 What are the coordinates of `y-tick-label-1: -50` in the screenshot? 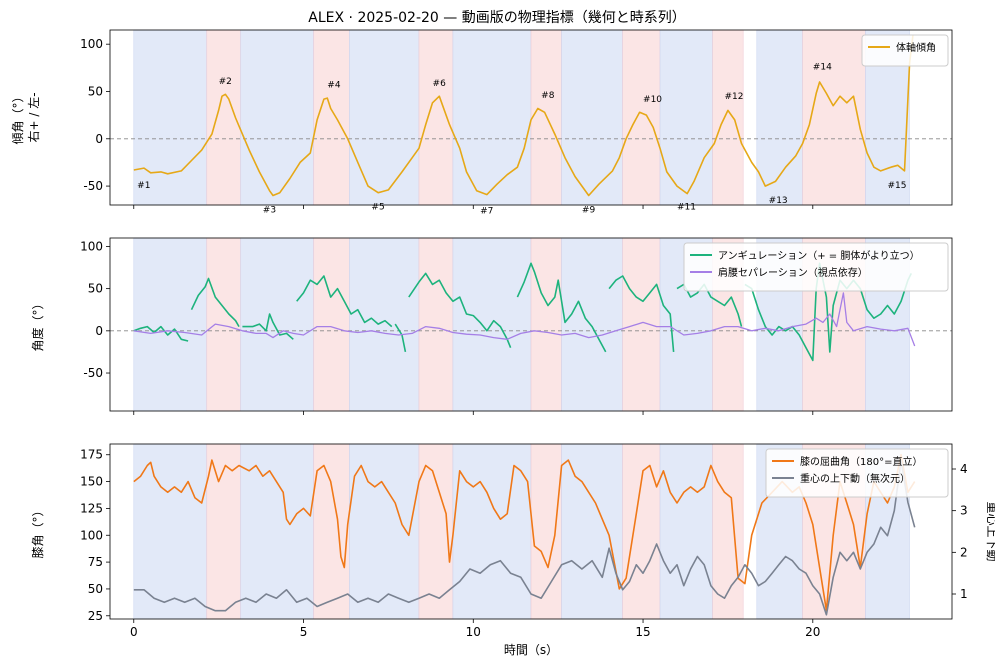 It's located at (93, 373).